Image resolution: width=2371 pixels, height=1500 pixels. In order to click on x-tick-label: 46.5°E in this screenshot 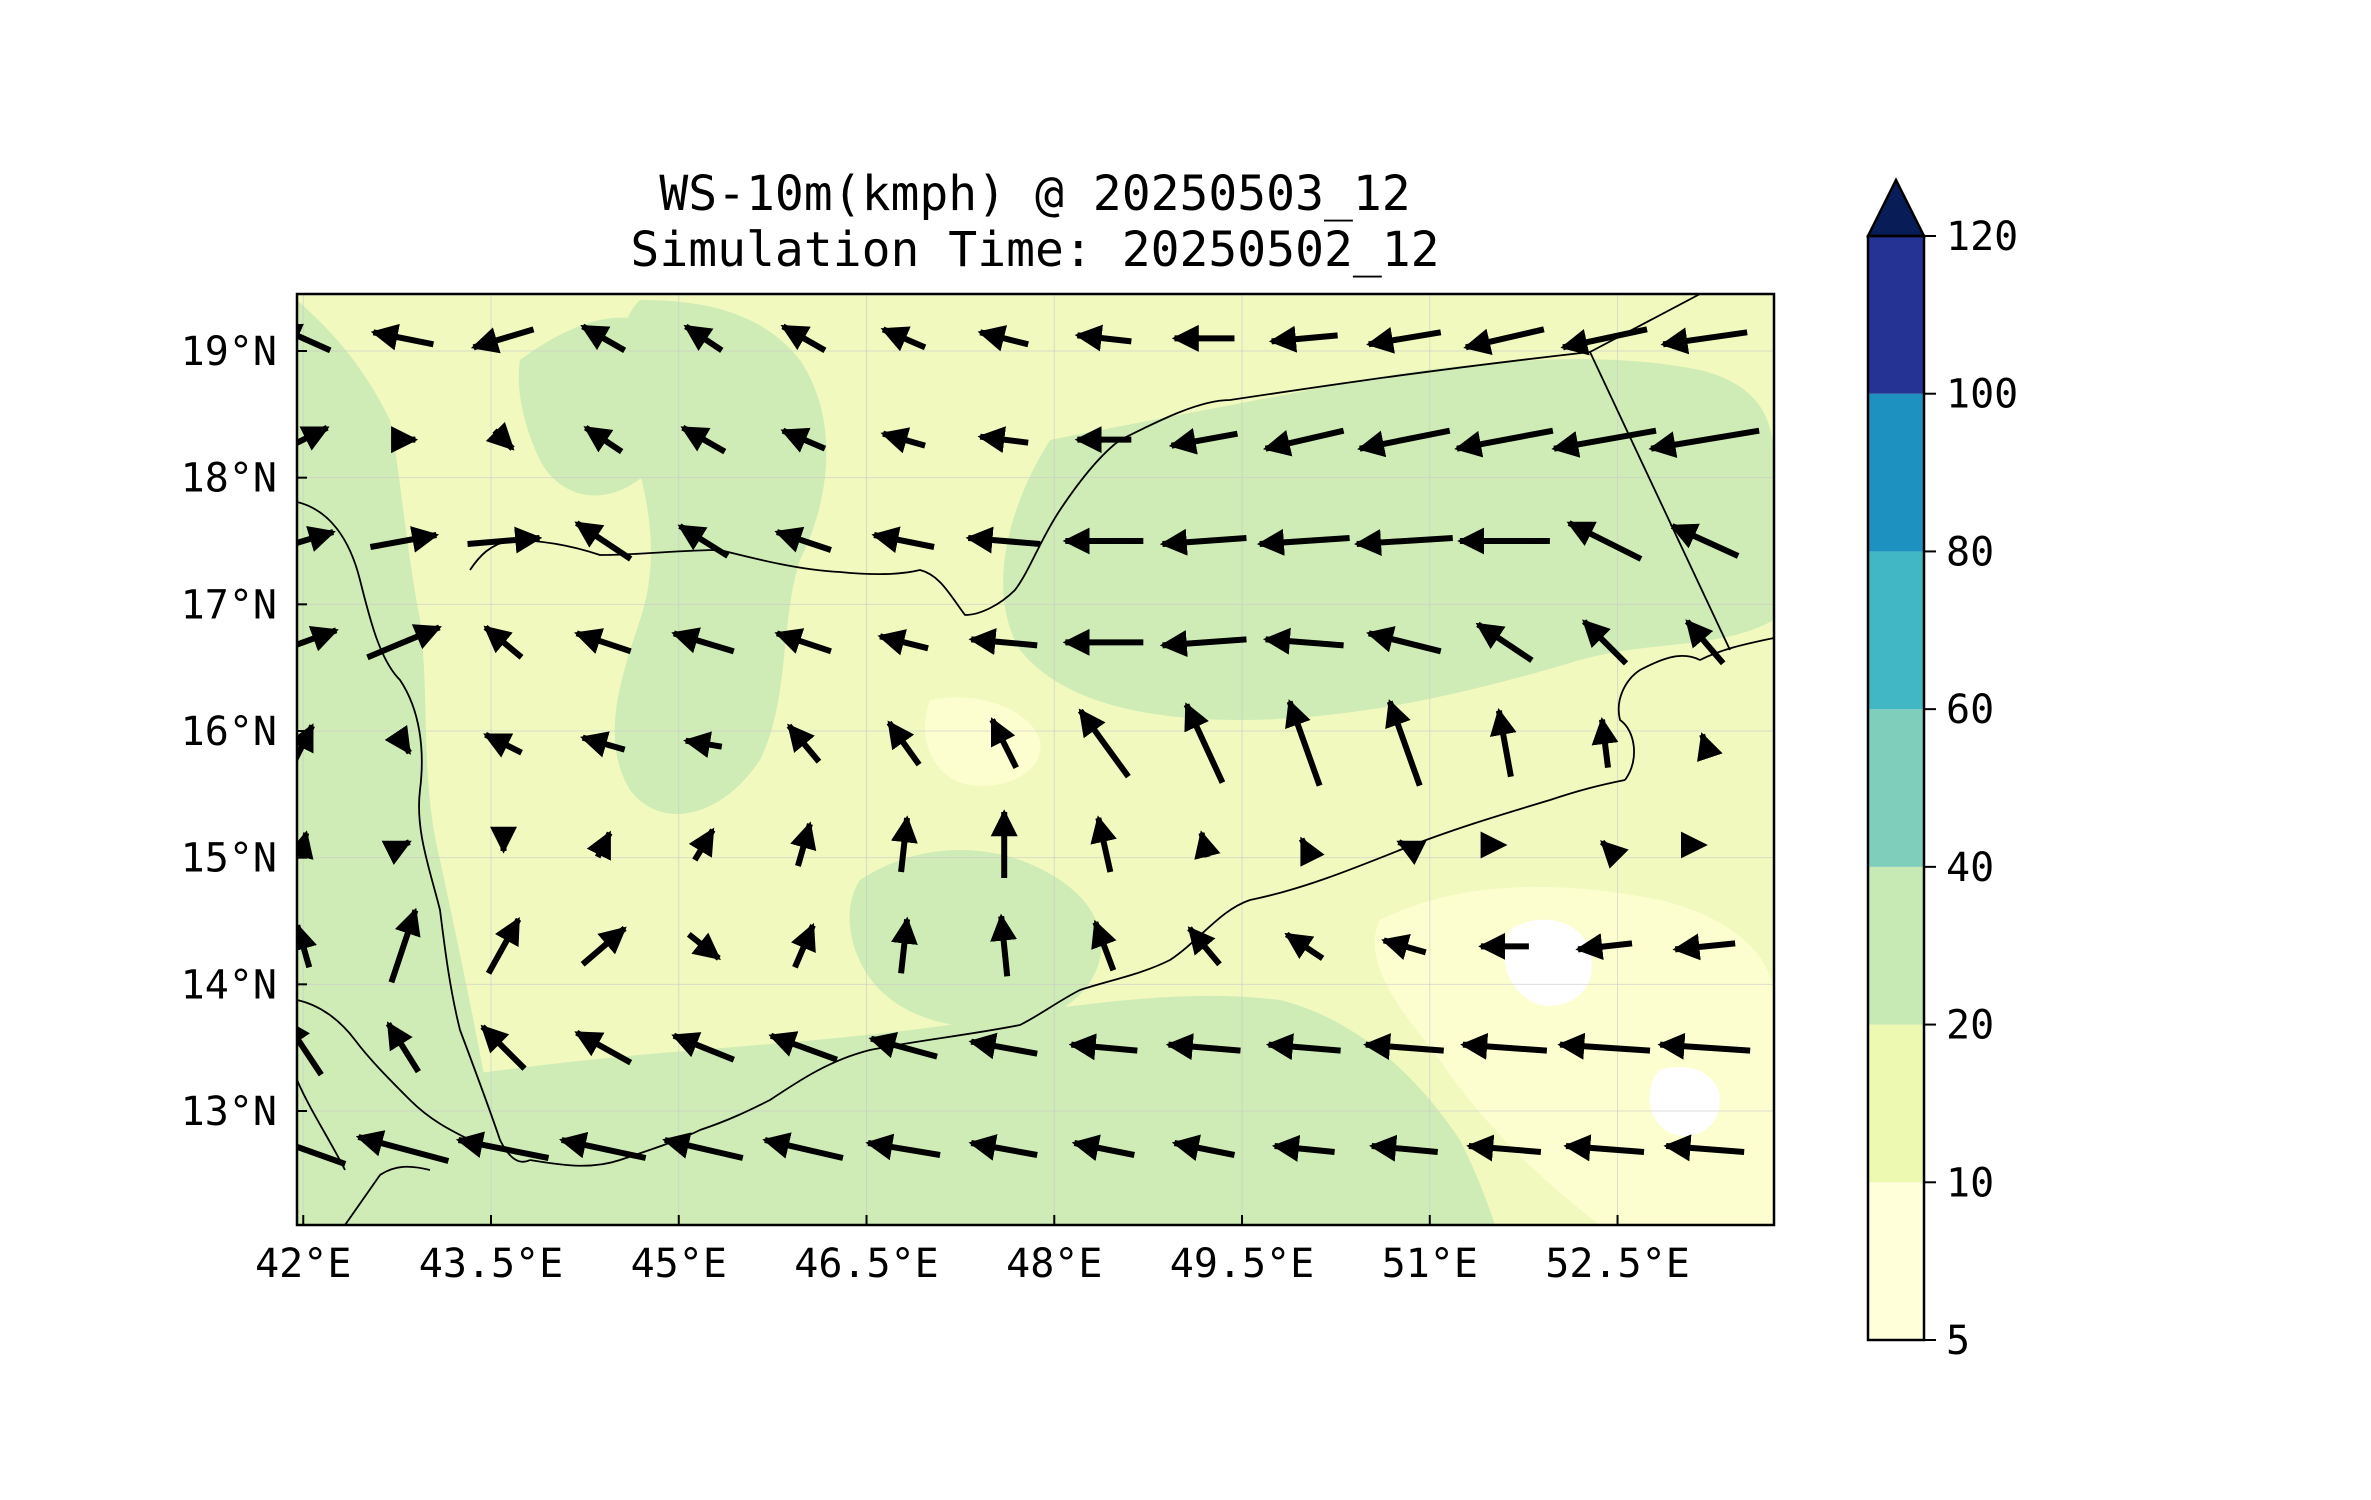, I will do `click(866, 1264)`.